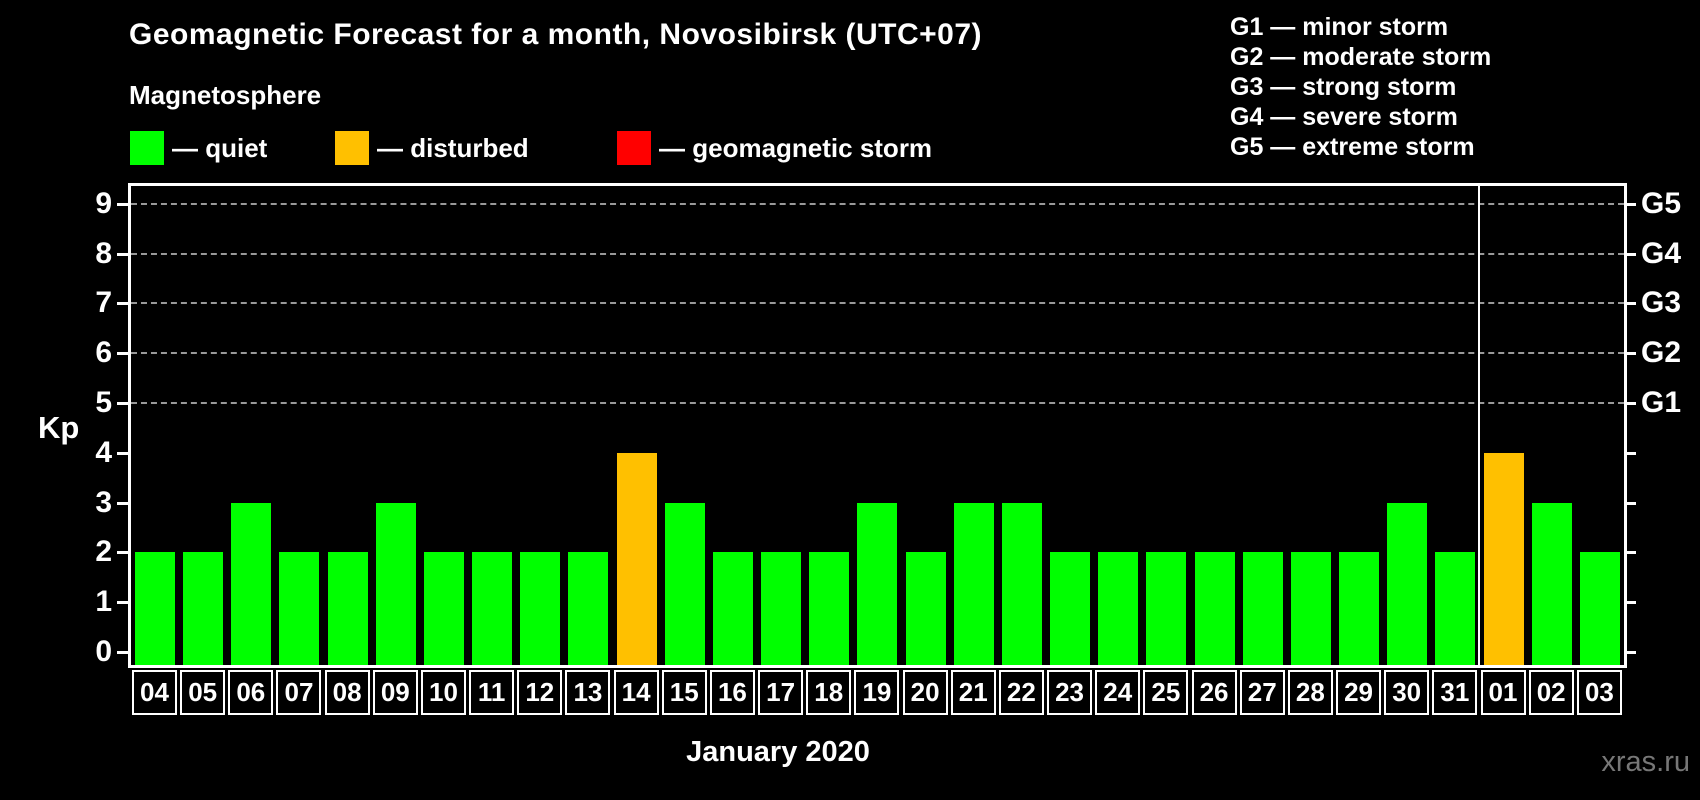  I want to click on right-tick-kp1, so click(1630, 603).